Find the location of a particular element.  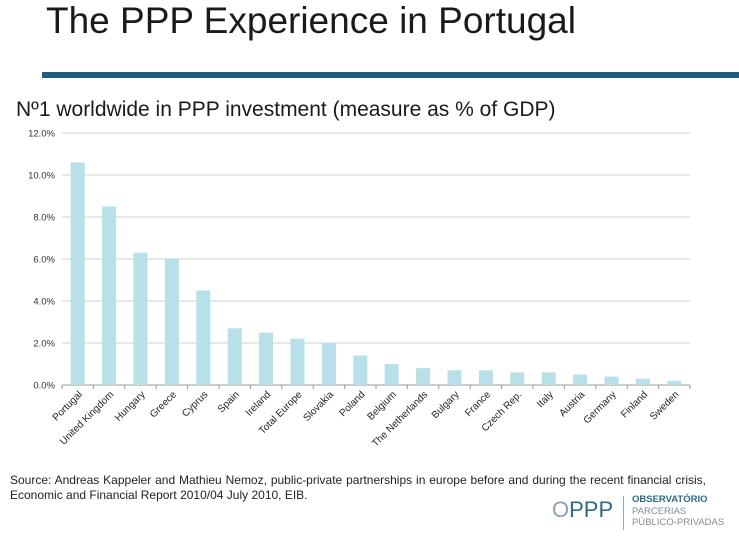

bar-czech-rep- is located at coordinates (517, 378).